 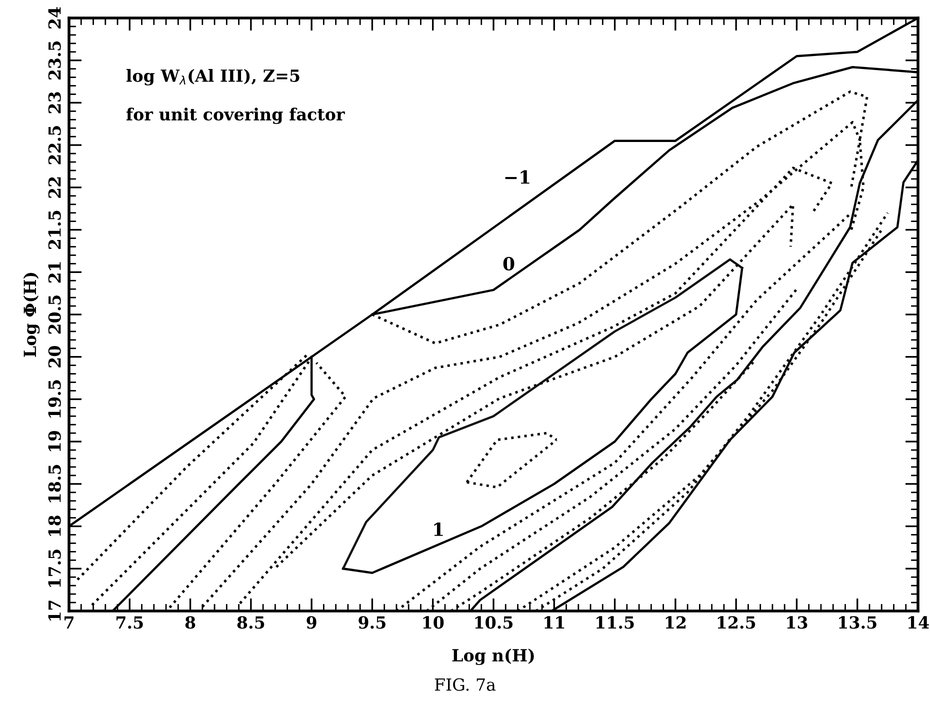 What do you see at coordinates (54, 145) in the screenshot?
I see `y-tick-label: 22.5` at bounding box center [54, 145].